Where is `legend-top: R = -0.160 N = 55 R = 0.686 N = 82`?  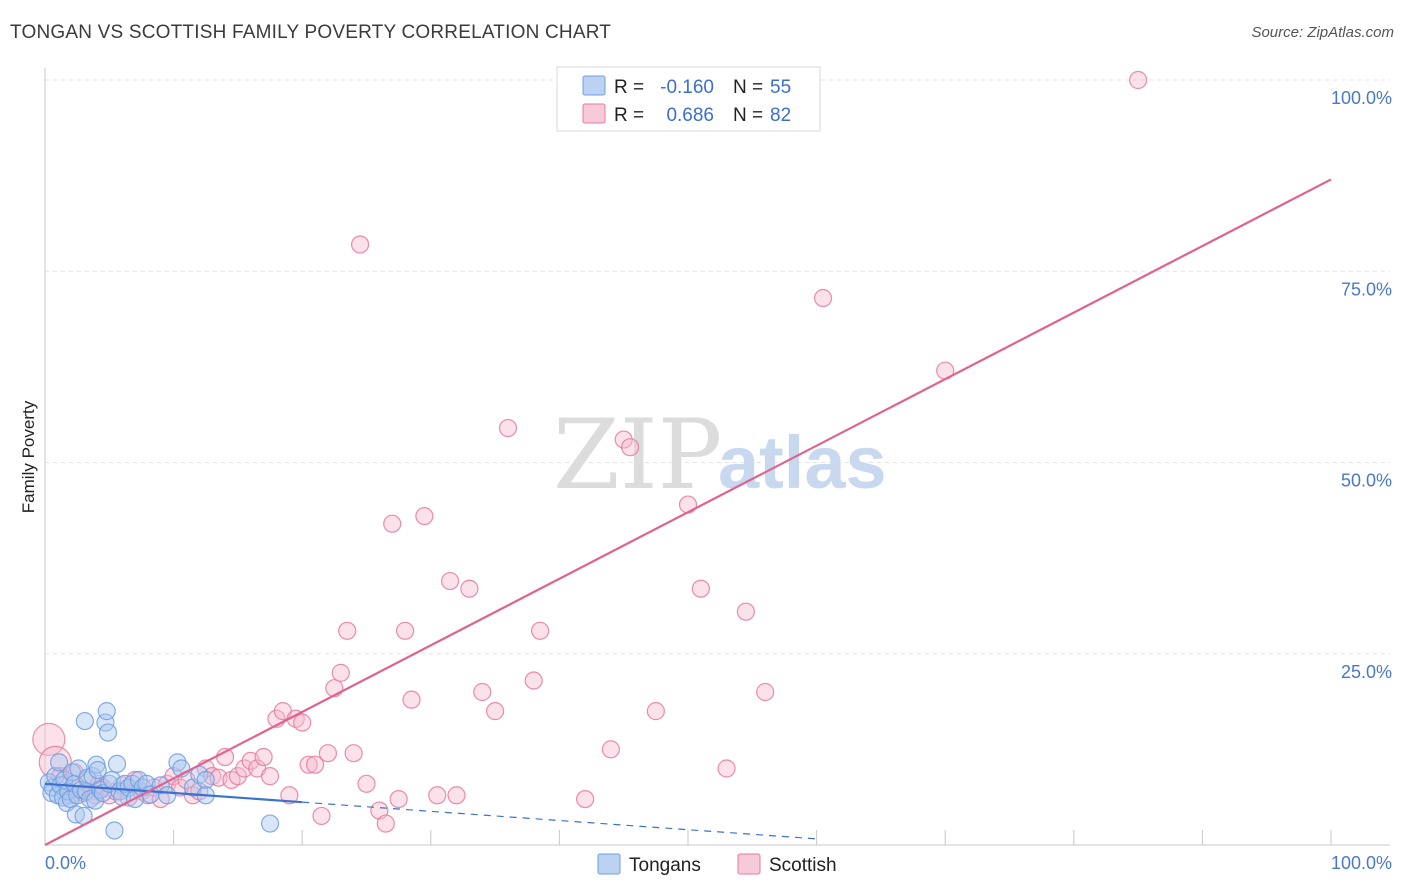
legend-top: R = -0.160 N = 55 R = 0.686 N = 82 is located at coordinates (688, 99).